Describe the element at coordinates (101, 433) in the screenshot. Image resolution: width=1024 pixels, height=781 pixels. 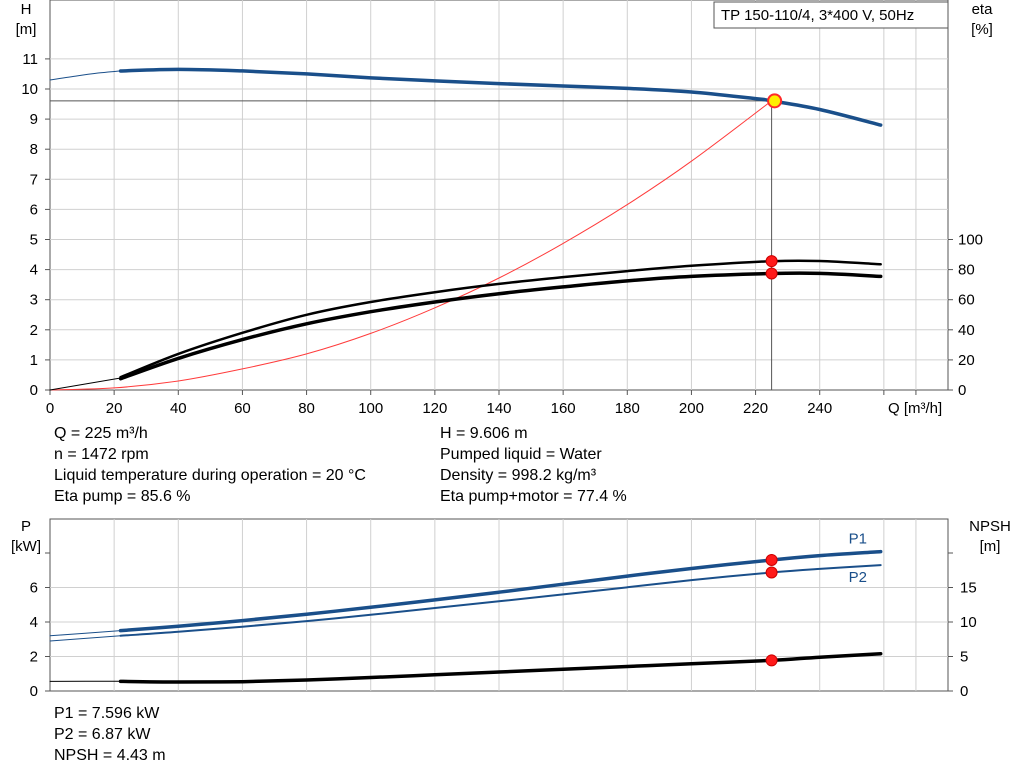
I see `info-flow: Q = 225 m³/h` at that location.